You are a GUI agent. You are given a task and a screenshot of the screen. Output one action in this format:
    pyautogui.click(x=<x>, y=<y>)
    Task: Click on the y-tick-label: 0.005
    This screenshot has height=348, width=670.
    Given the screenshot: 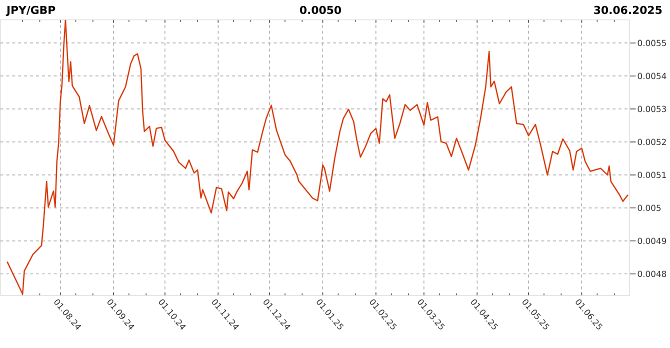 What is the action you would take?
    pyautogui.click(x=649, y=208)
    